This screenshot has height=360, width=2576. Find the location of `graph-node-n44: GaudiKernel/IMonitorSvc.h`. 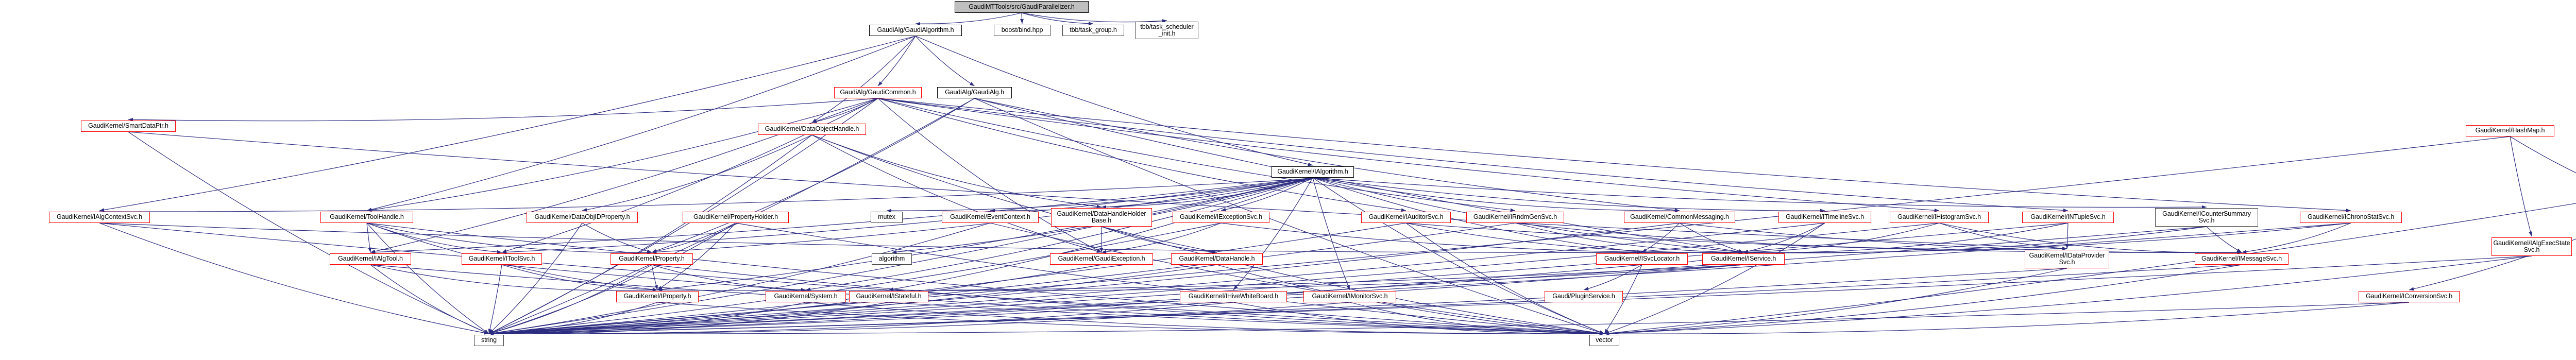

graph-node-n44: GaudiKernel/IMonitorSvc.h is located at coordinates (1349, 296).